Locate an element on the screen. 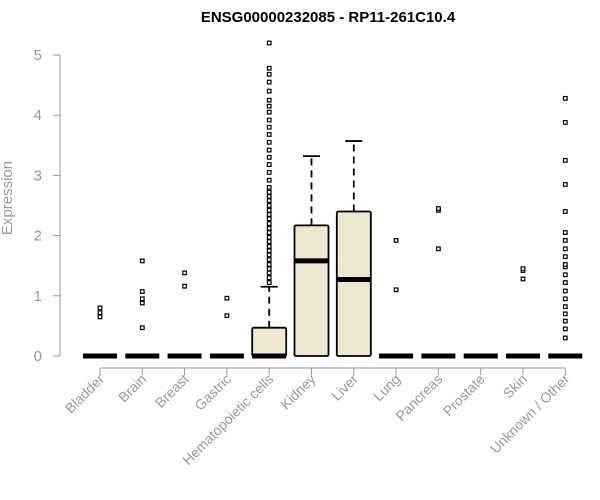 This screenshot has height=500, width=600. x-tick-label: Lung is located at coordinates (386, 387).